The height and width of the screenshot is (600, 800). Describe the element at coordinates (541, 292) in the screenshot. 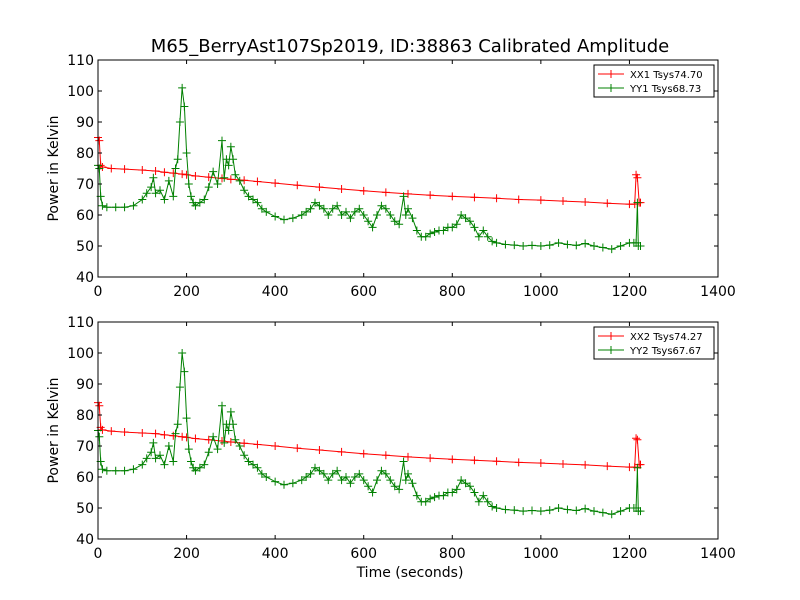

I see `x-tick-label: 1000` at that location.